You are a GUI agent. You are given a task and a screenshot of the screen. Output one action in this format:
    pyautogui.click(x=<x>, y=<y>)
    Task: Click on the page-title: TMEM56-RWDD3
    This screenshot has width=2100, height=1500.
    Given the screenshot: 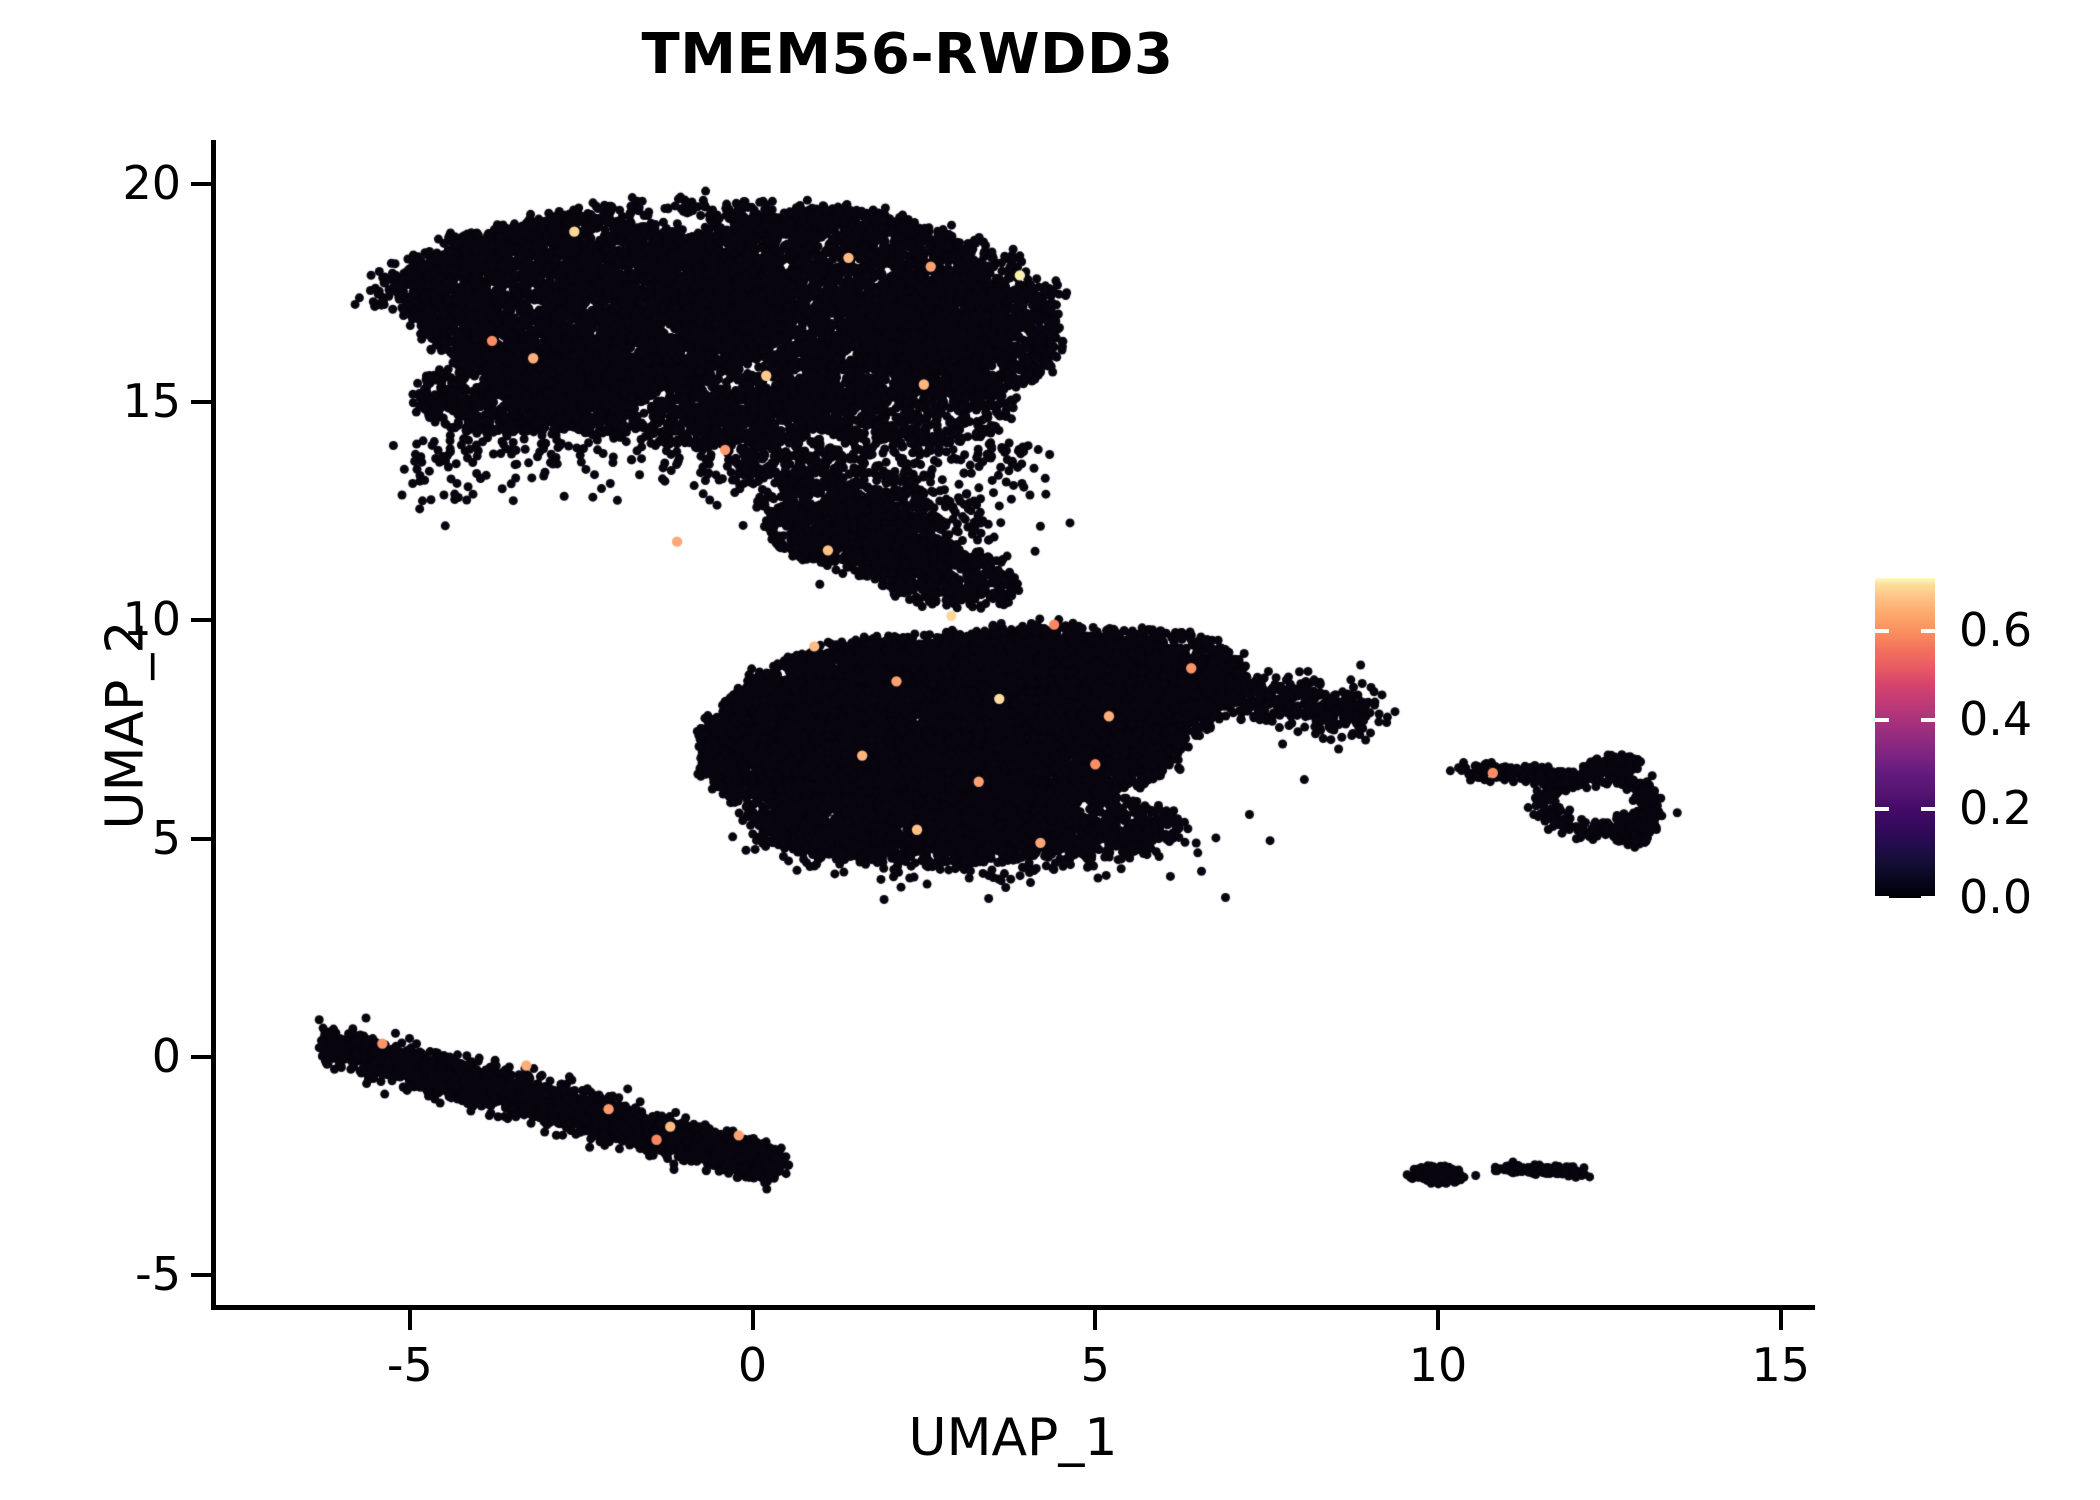 What is the action you would take?
    pyautogui.click(x=907, y=54)
    